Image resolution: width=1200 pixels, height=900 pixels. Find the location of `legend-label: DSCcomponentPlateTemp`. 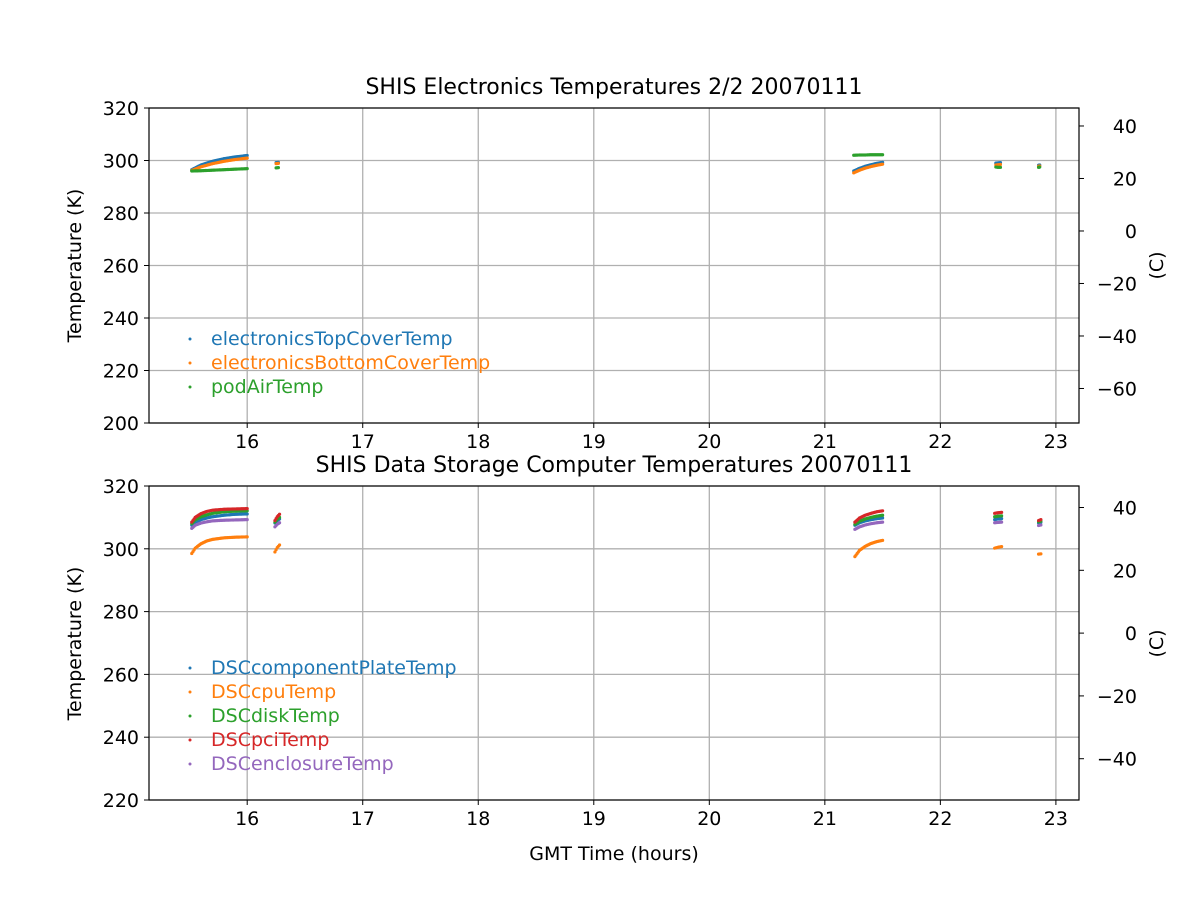

legend-label: DSCcomponentPlateTemp is located at coordinates (334, 668).